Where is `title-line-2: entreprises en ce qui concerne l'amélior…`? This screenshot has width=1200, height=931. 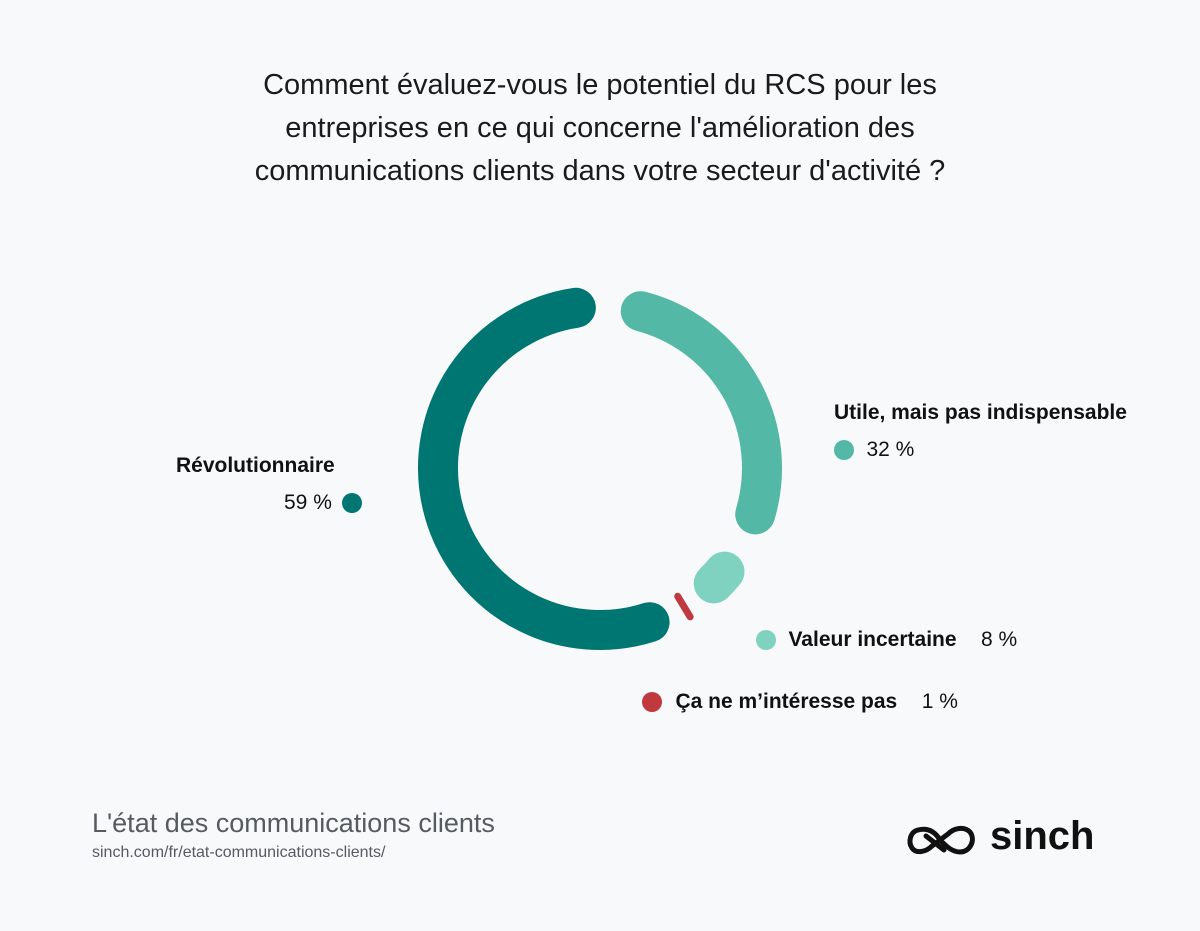 title-line-2: entreprises en ce qui concerne l'amélior… is located at coordinates (600, 128).